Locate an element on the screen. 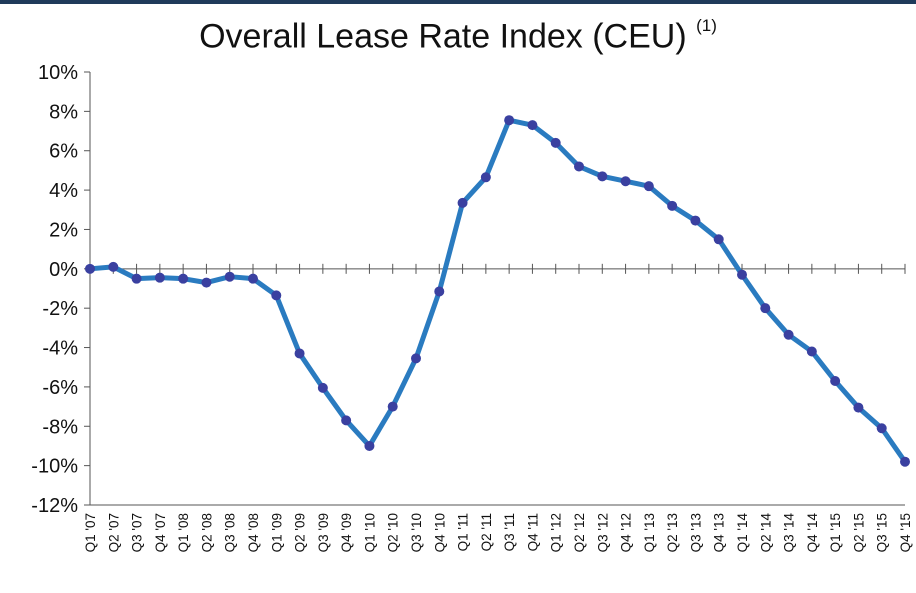 The image size is (916, 593). x-tick-label: Q2 '10 is located at coordinates (393, 532).